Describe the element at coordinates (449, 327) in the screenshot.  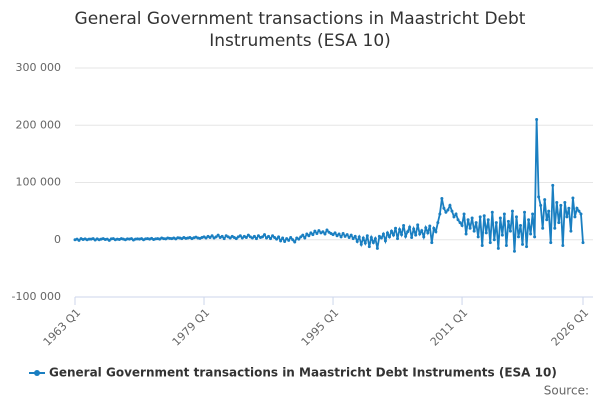
I see `x-tick-label: 2011 Q1` at that location.